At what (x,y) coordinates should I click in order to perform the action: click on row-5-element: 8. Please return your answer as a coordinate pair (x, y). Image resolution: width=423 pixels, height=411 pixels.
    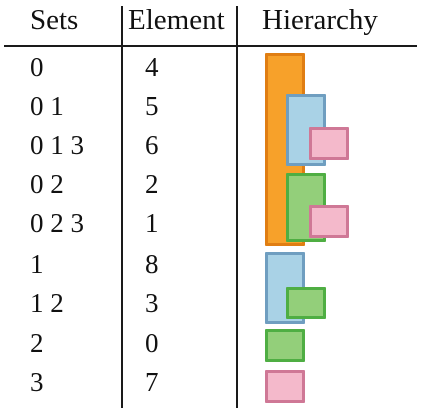
    Looking at the image, I should click on (152, 264).